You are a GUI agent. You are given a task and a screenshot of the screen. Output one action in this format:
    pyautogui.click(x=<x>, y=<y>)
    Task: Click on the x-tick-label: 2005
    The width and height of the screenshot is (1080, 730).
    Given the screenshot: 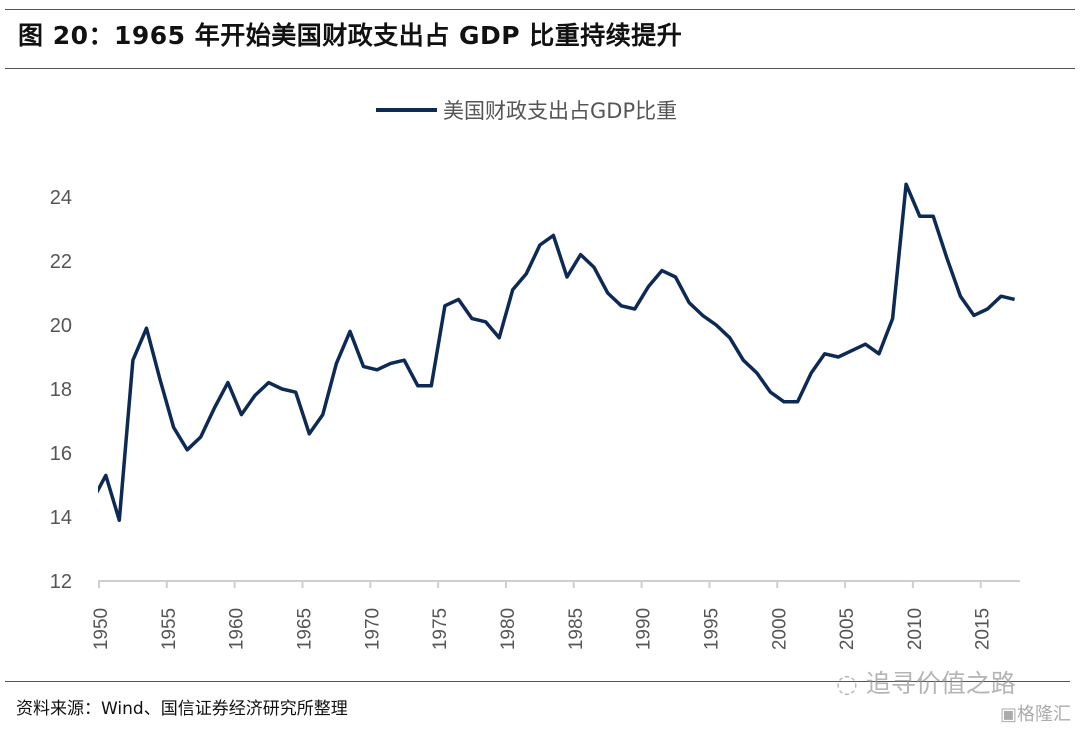 What is the action you would take?
    pyautogui.click(x=847, y=629)
    